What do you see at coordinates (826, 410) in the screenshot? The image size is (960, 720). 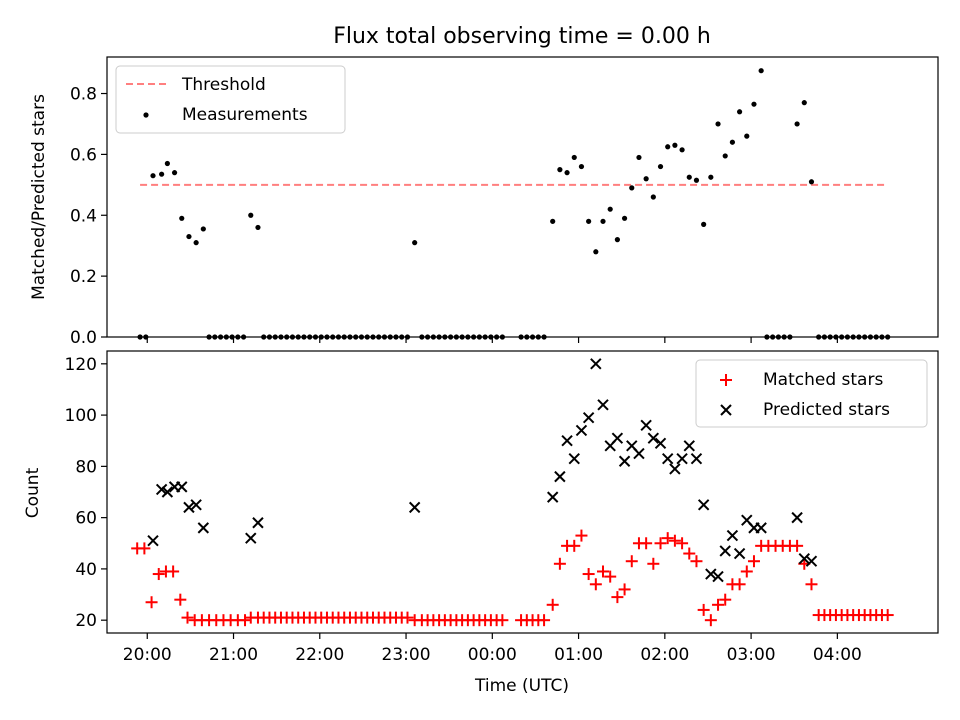 I see `legend-predicted-label: Predicted stars` at bounding box center [826, 410].